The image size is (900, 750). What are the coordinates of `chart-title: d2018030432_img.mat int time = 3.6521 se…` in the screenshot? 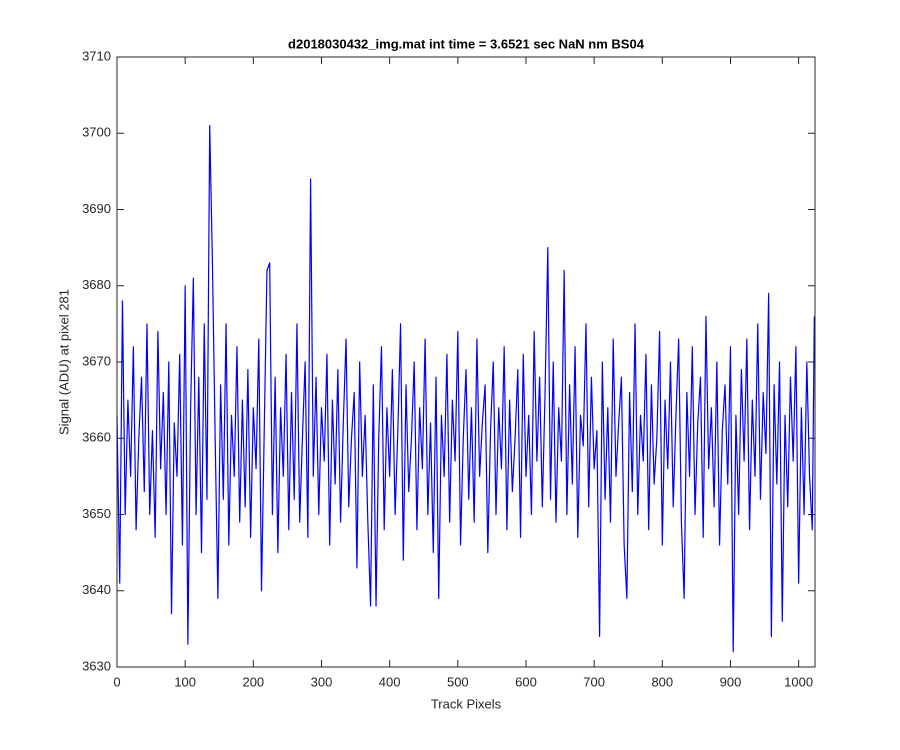 It's located at (466, 43).